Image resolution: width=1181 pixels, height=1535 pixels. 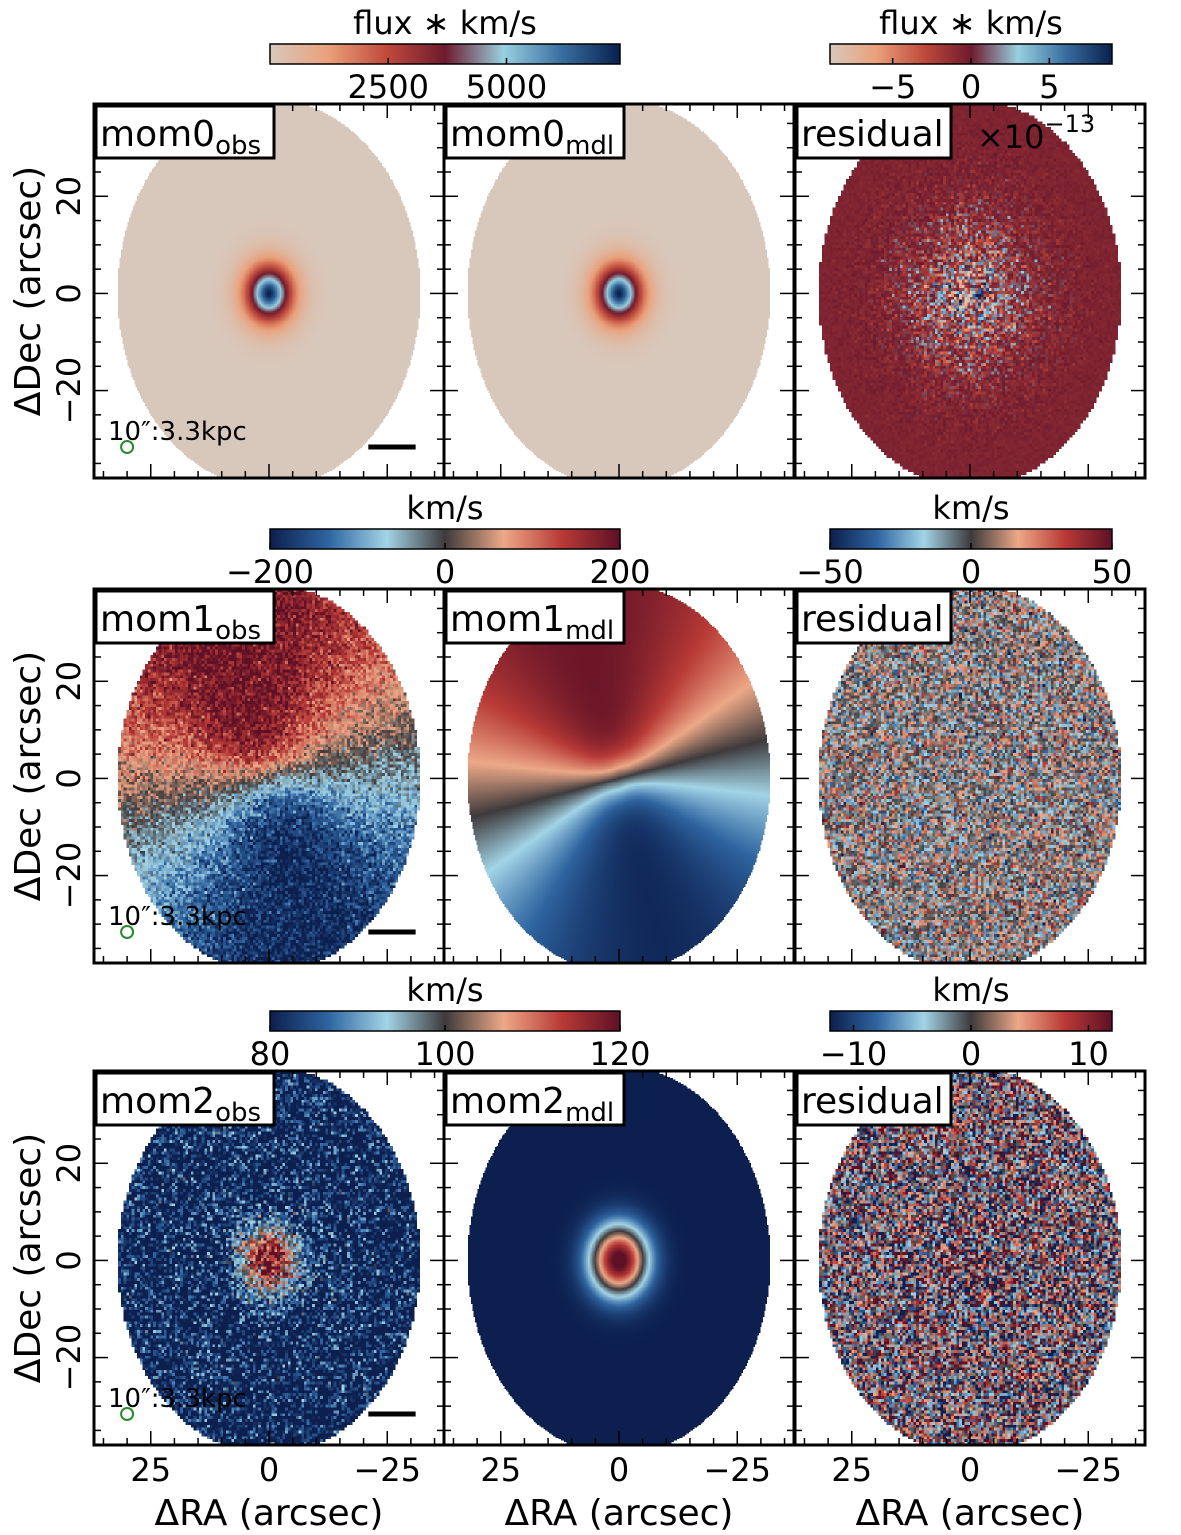 I want to click on colorbar-tick-label: 2500, so click(x=388, y=87).